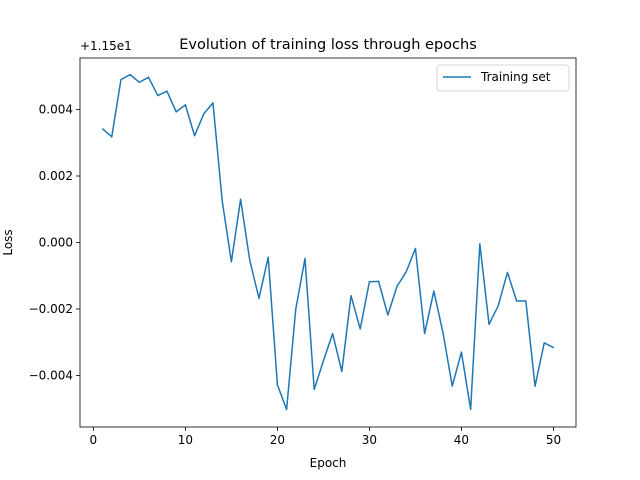  Describe the element at coordinates (185, 440) in the screenshot. I see `x-tick-label: 10` at that location.